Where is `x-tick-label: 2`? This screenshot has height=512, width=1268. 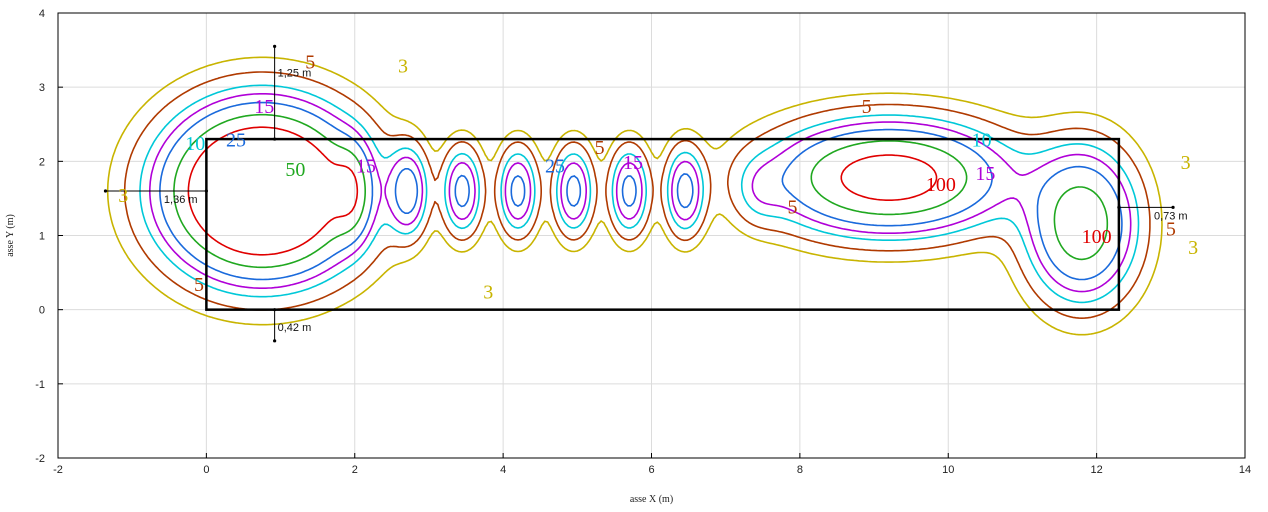 x-tick-label: 2 is located at coordinates (355, 470).